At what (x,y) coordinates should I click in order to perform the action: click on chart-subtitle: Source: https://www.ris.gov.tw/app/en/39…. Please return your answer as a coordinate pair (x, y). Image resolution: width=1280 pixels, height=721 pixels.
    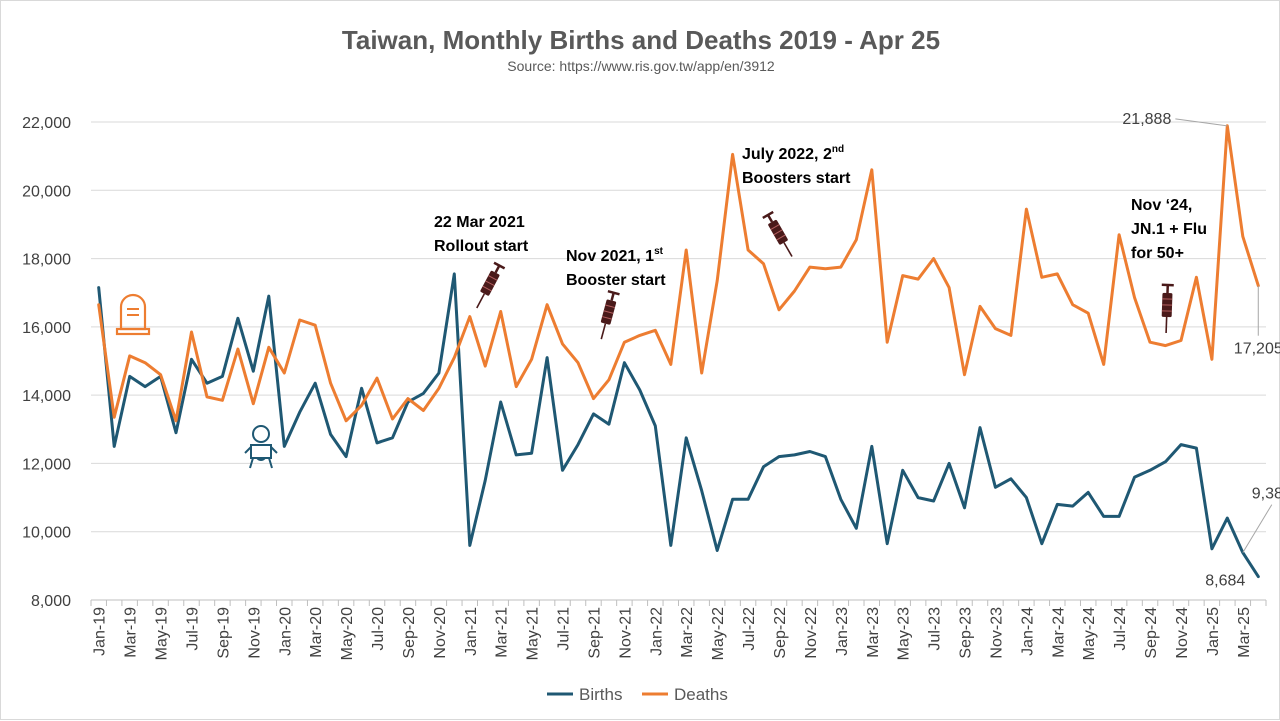
    Looking at the image, I should click on (641, 66).